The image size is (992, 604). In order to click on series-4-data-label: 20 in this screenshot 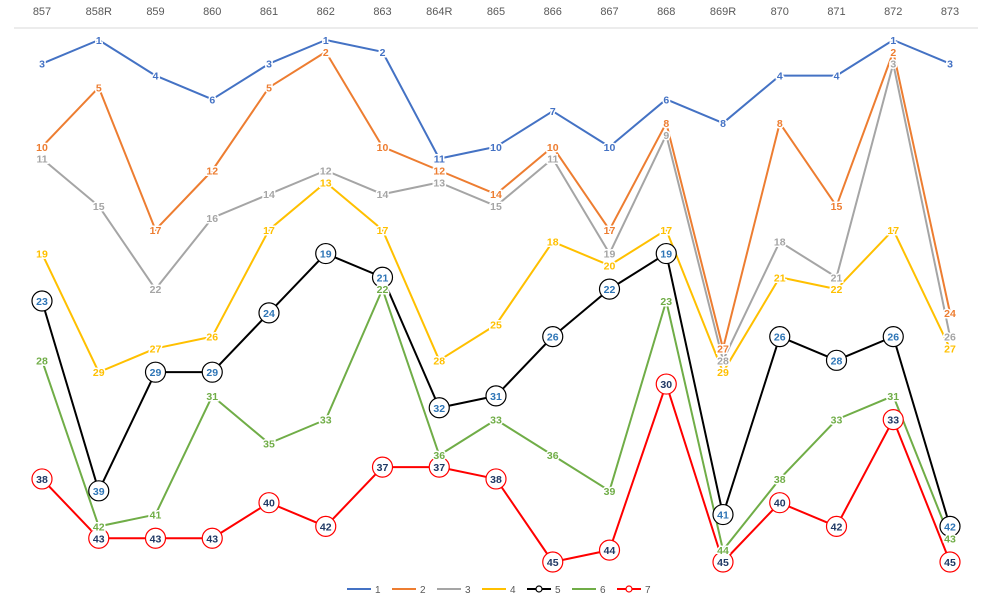, I will do `click(610, 266)`.